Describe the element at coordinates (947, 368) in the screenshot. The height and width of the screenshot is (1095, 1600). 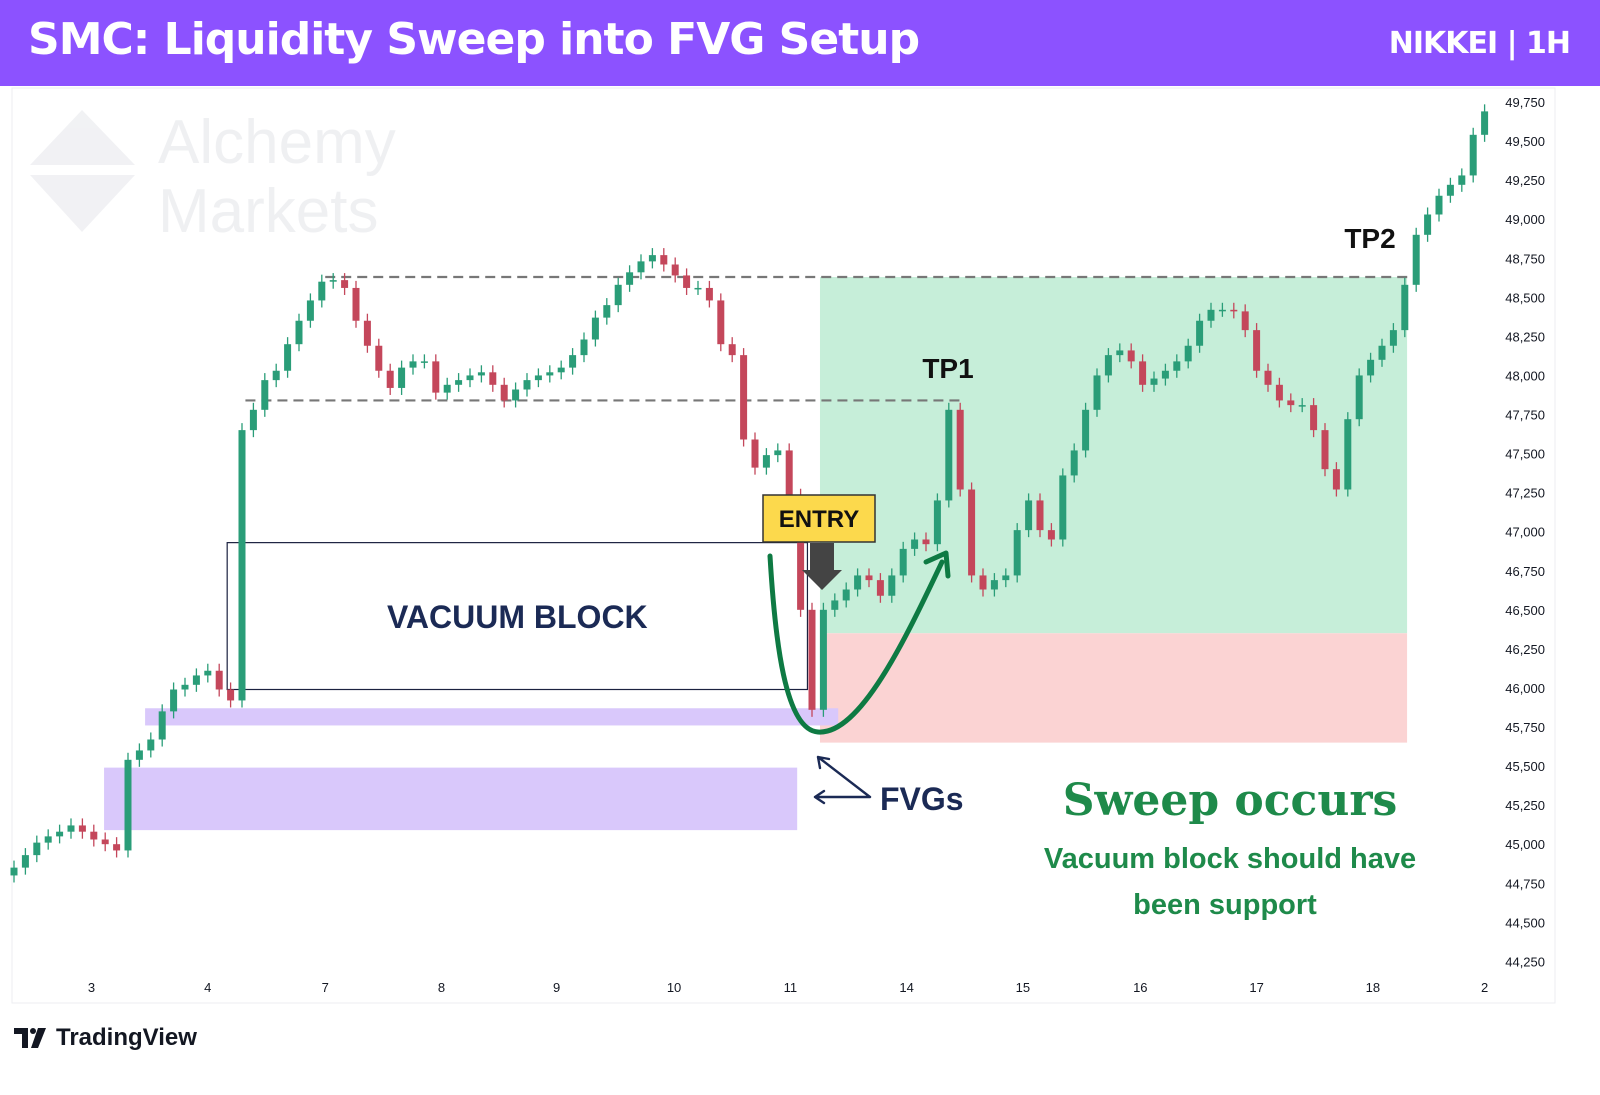
I see `tp1-label: TP1` at that location.